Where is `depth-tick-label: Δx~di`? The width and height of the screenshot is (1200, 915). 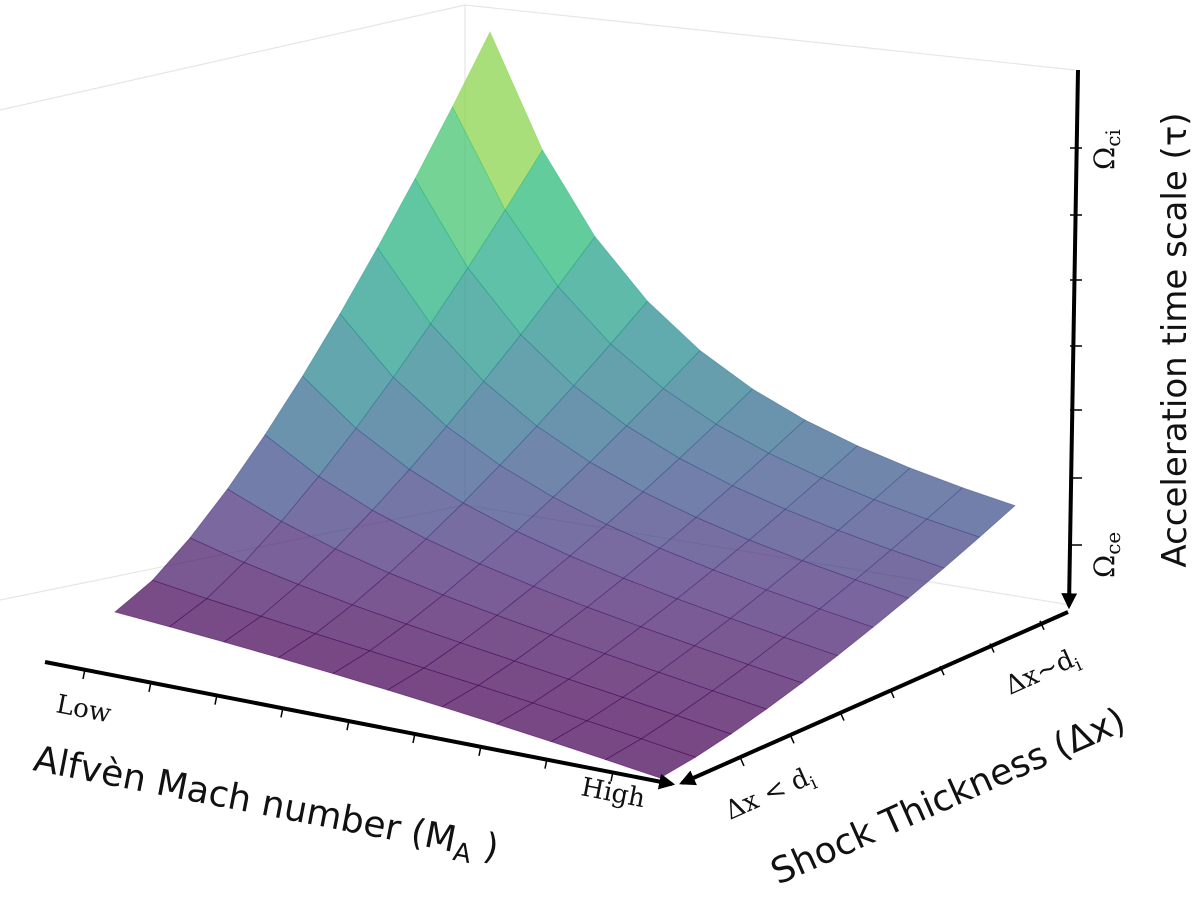
depth-tick-label: Δx~di is located at coordinates (1043, 673).